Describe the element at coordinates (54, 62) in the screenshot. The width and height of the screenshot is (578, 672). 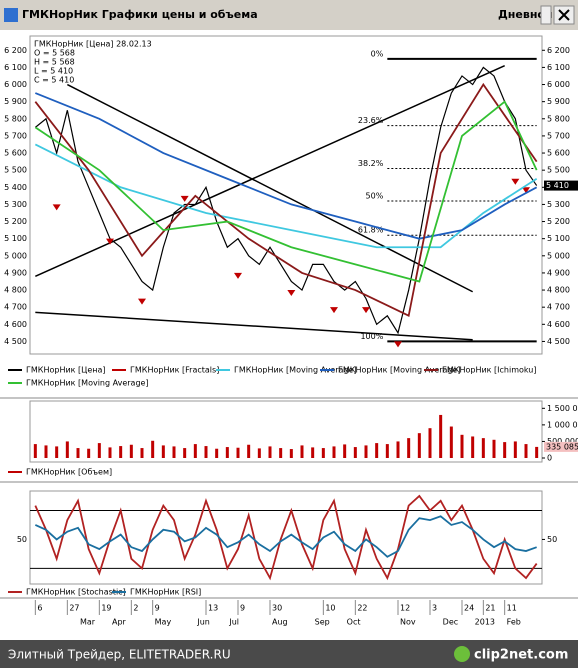
I see `header-line: H = 5 568` at that location.